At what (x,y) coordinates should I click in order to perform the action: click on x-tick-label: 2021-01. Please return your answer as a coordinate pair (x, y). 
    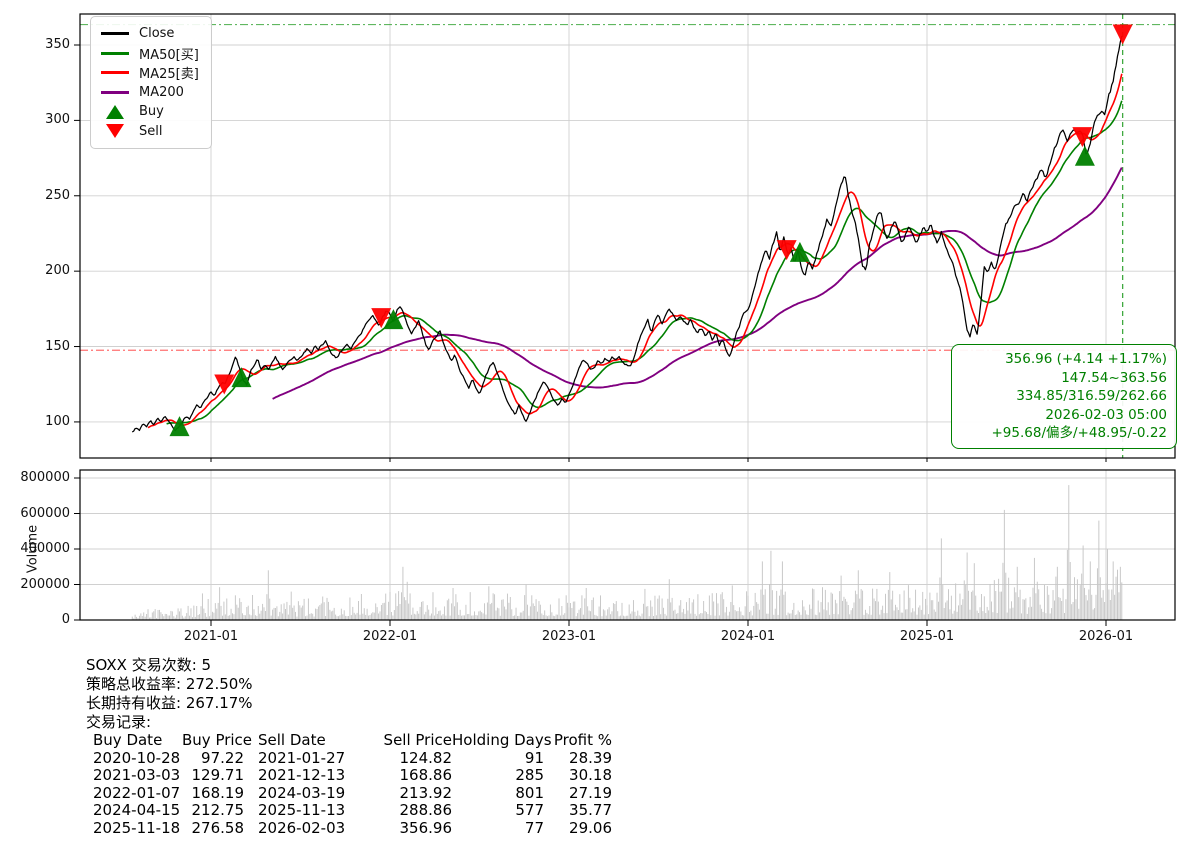
    Looking at the image, I should click on (211, 636).